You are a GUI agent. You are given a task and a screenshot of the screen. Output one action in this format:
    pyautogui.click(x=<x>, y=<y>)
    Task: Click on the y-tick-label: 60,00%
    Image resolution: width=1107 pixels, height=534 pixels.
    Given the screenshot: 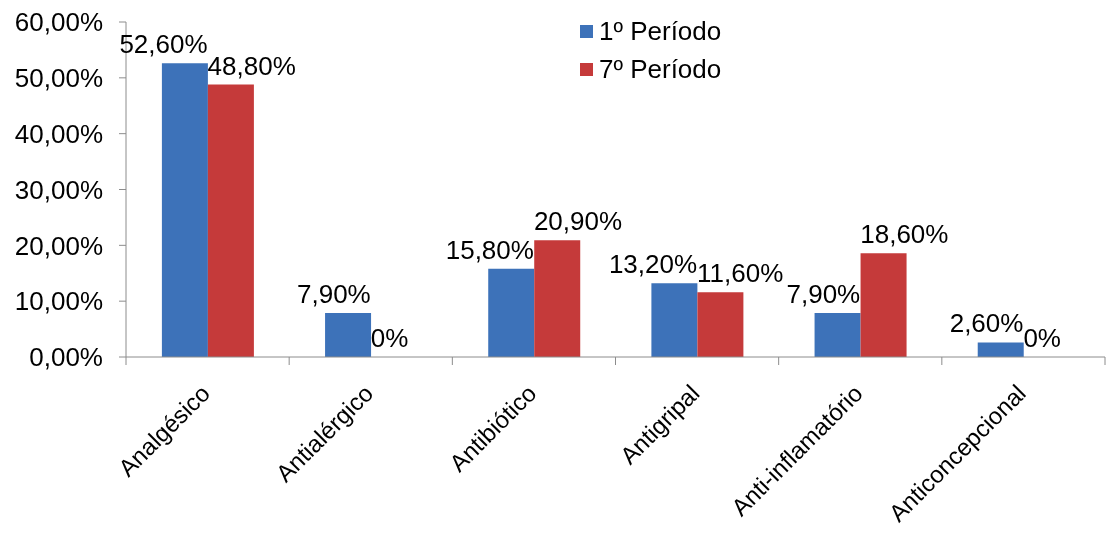 What is the action you would take?
    pyautogui.click(x=58, y=22)
    